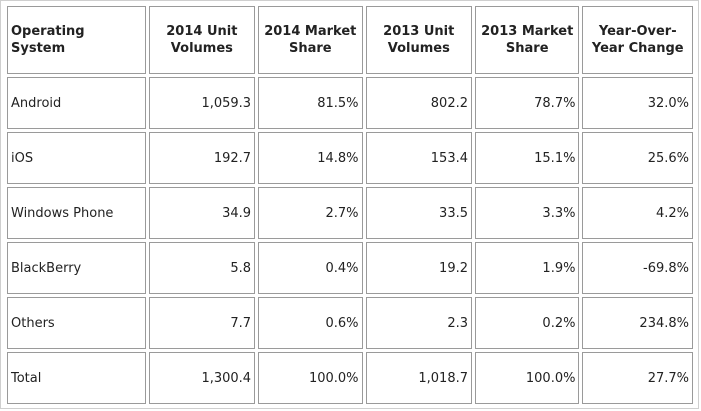 This screenshot has height=411, width=701. I want to click on cell-yoy-change: 234.8%, so click(637, 323).